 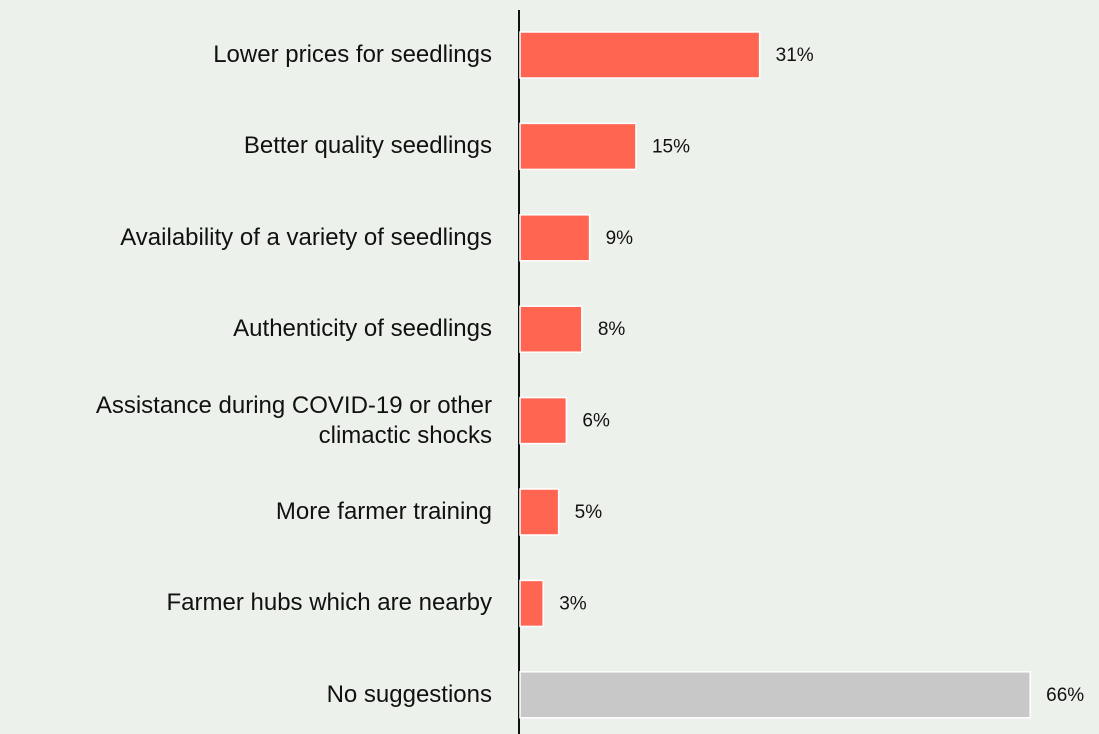 I want to click on value-label: 3%, so click(x=573, y=603).